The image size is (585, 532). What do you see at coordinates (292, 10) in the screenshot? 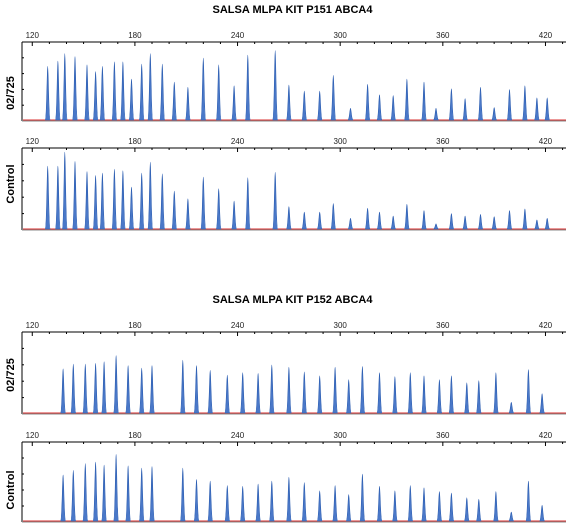
I see `kit-title-p151: SALSA MLPA KIT P151 ABCA4` at bounding box center [292, 10].